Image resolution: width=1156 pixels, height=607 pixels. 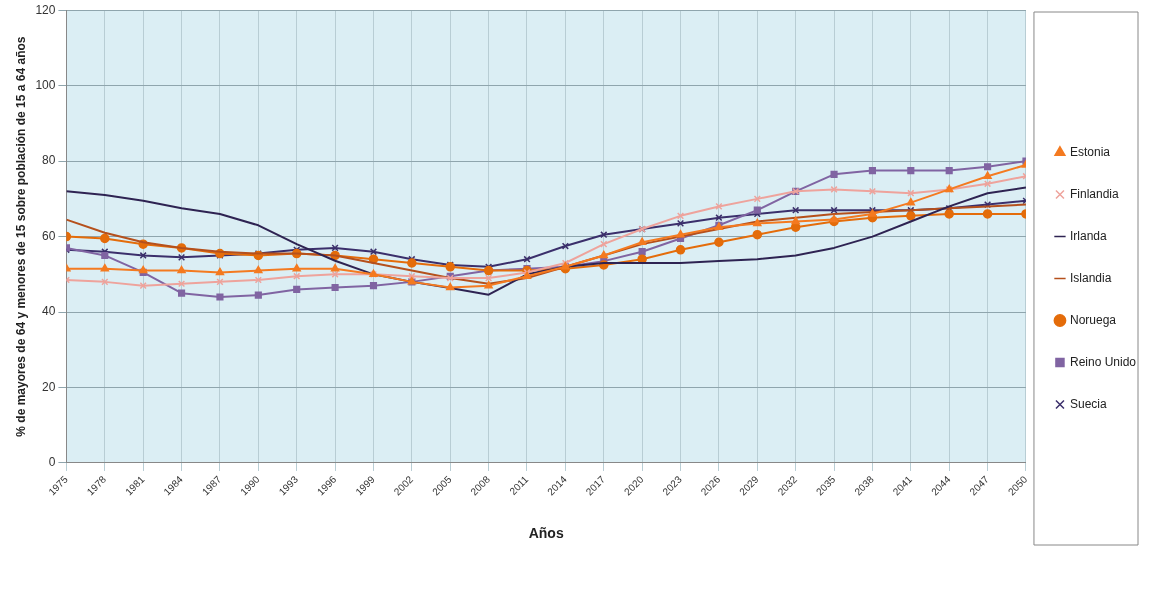 I want to click on y-tick-label: 100, so click(x=45, y=84).